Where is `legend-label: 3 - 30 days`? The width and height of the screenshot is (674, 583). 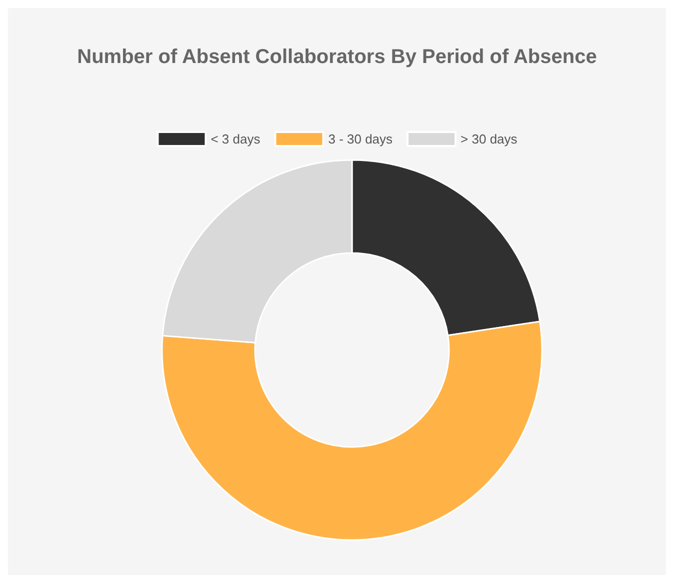
legend-label: 3 - 30 days is located at coordinates (361, 139).